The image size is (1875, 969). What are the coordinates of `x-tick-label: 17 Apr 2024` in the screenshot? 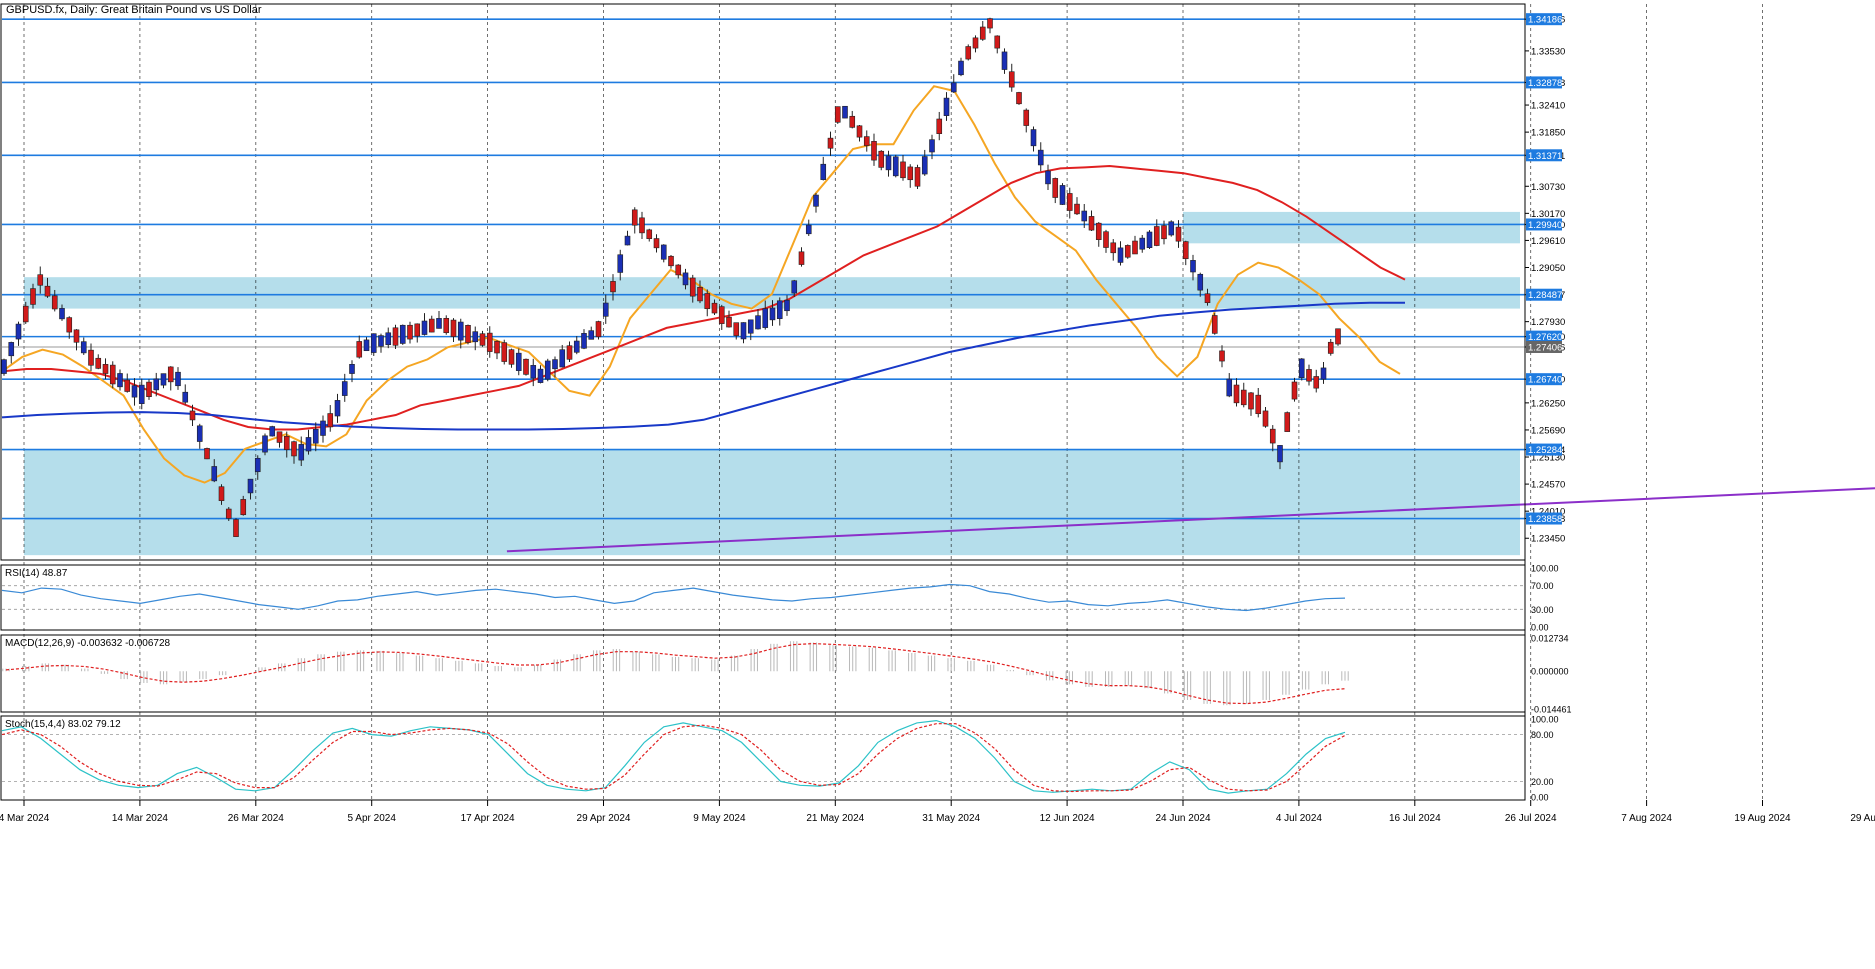 It's located at (488, 818).